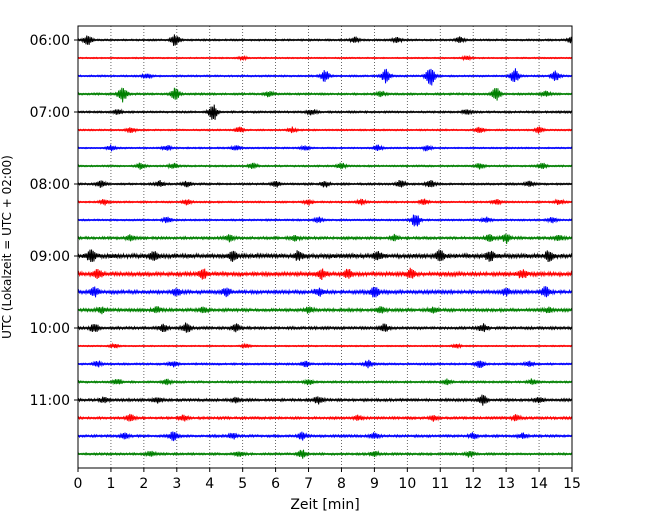 The height and width of the screenshot is (520, 650). Describe the element at coordinates (374, 484) in the screenshot. I see `x-tick-label-9: 9` at that location.